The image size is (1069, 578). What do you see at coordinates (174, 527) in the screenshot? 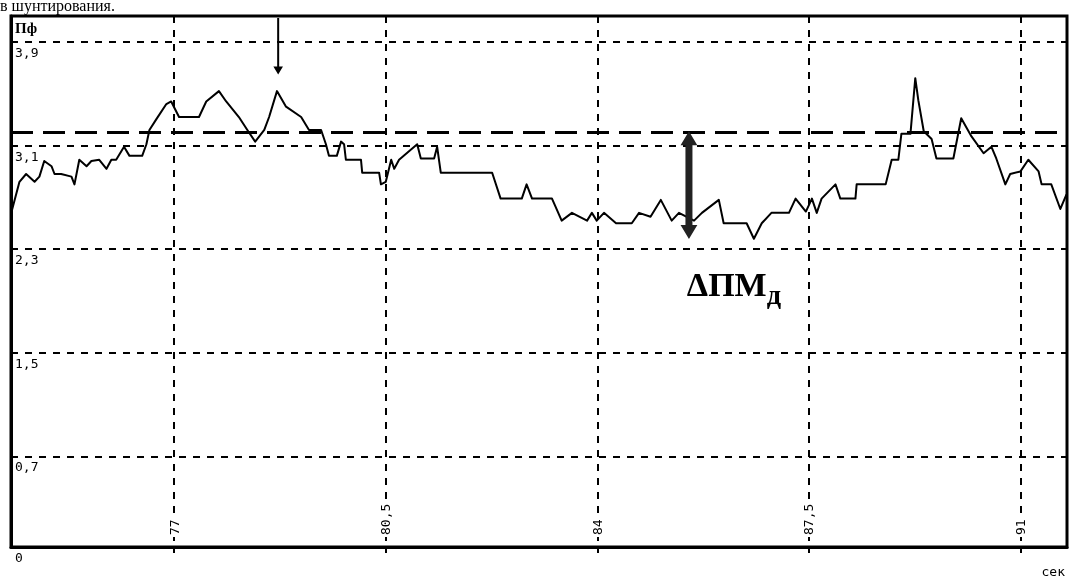
I see `x-tick-label: 77` at bounding box center [174, 527].